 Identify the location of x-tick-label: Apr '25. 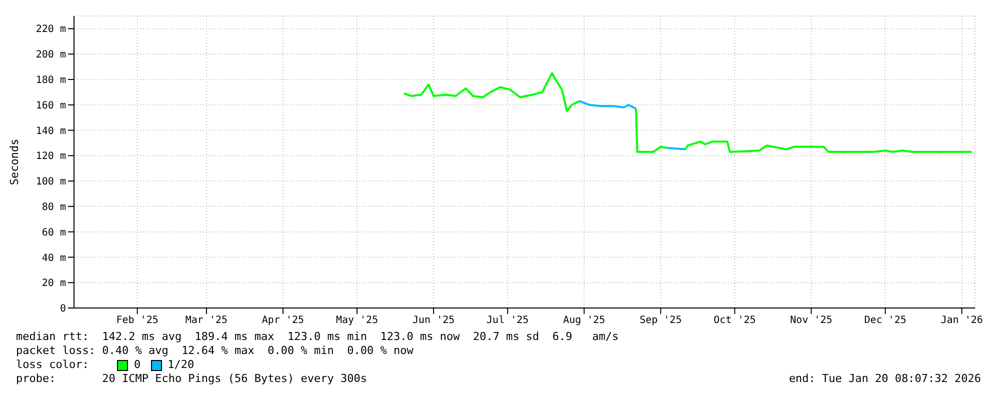
(283, 320).